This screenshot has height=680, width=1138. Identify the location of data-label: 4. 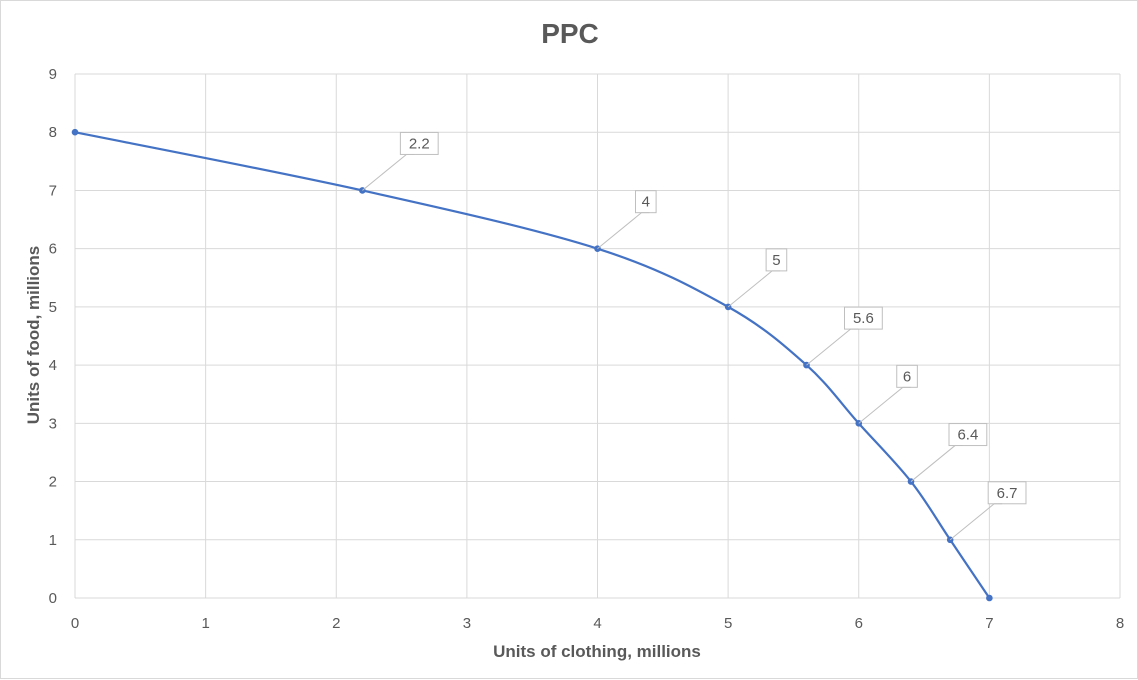
(627, 220).